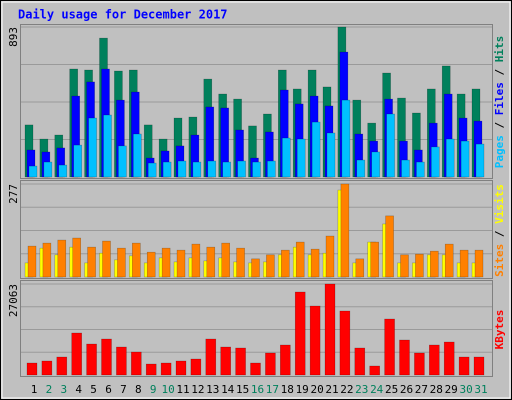  I want to click on x-tick-label: 27, so click(421, 389).